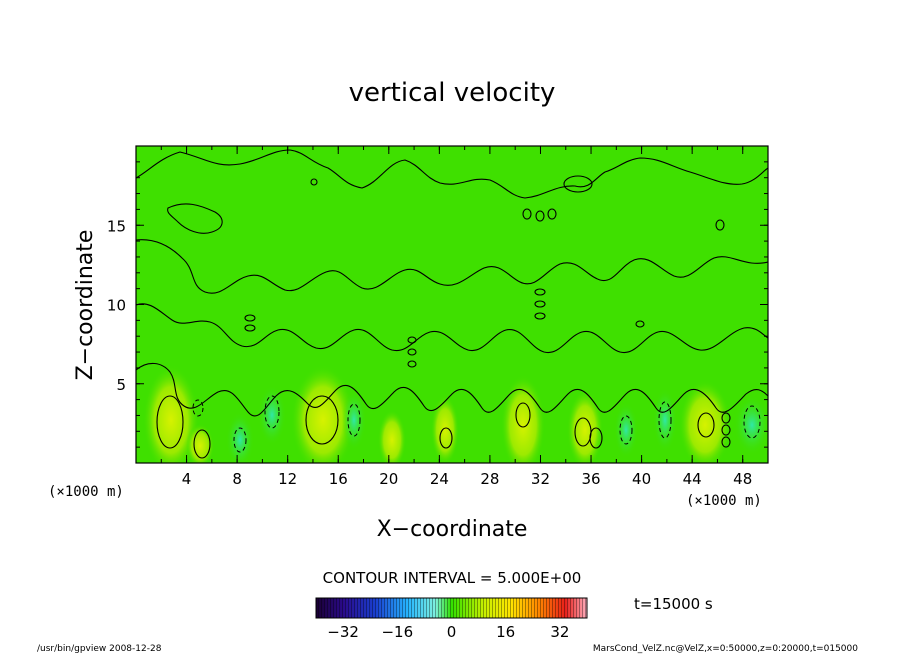 Image resolution: width=904 pixels, height=654 pixels. What do you see at coordinates (338, 479) in the screenshot?
I see `x-tick-label: 16` at bounding box center [338, 479].